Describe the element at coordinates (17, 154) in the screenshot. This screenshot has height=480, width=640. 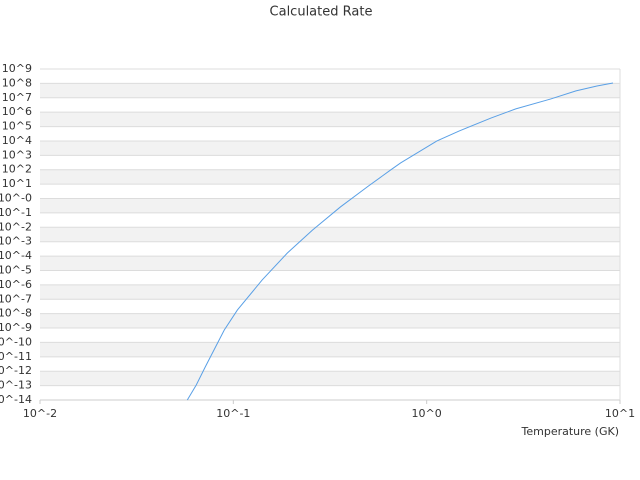
I see `y-tick-label: 10^3` at that location.